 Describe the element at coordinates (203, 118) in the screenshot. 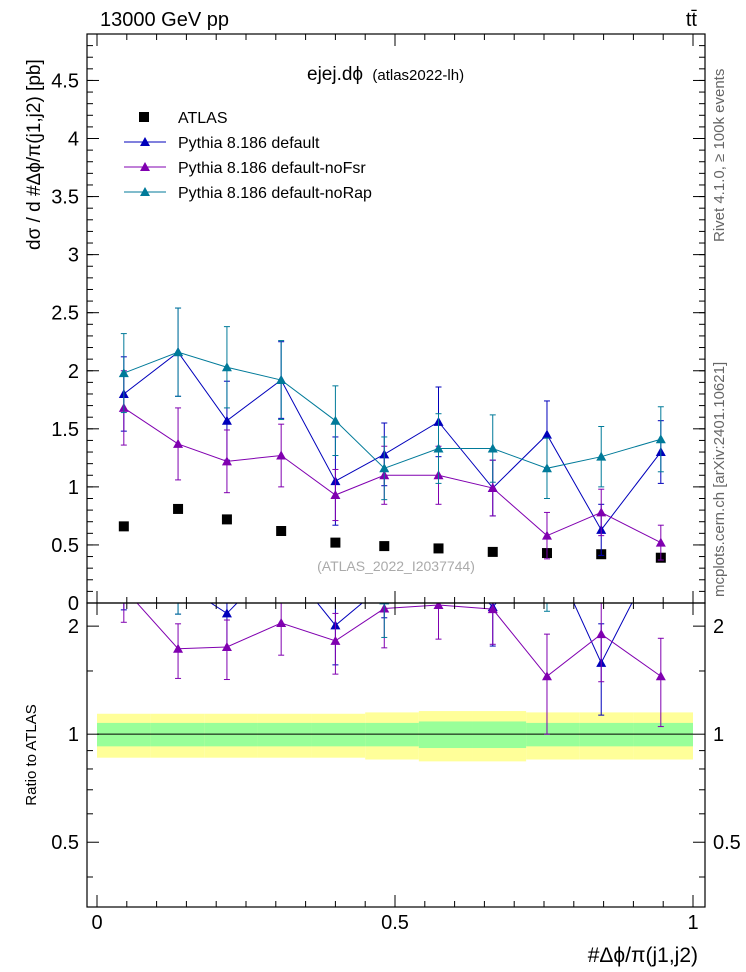

I see `legend-label: ATLAS` at that location.